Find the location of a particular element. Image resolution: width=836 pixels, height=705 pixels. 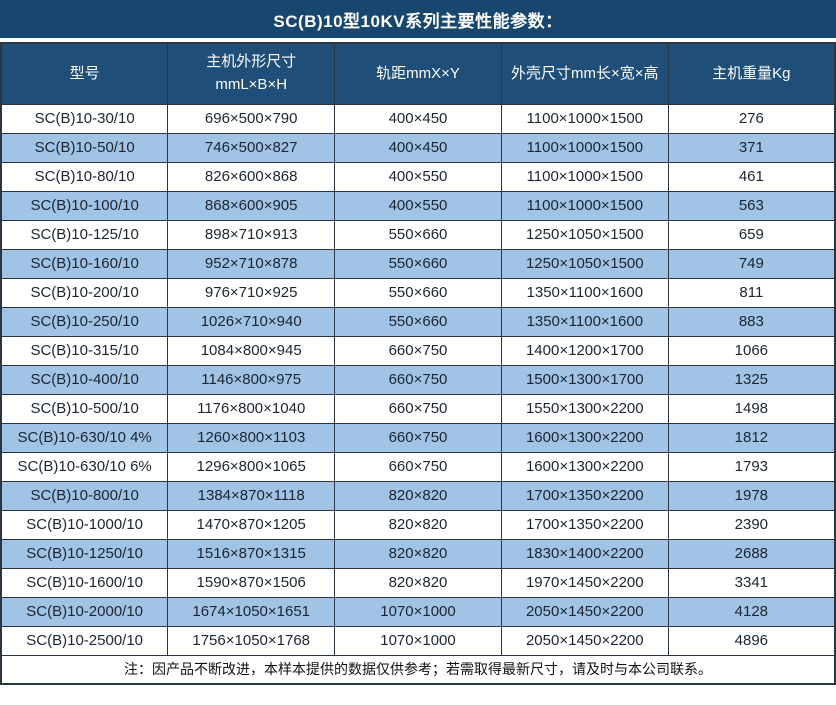

cell-weight: 4896 is located at coordinates (751, 640).